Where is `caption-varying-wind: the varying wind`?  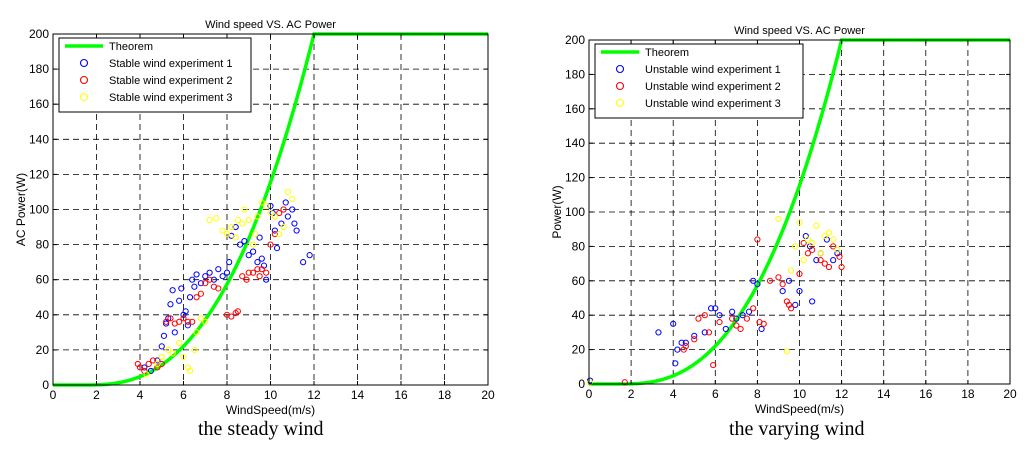 caption-varying-wind: the varying wind is located at coordinates (797, 429).